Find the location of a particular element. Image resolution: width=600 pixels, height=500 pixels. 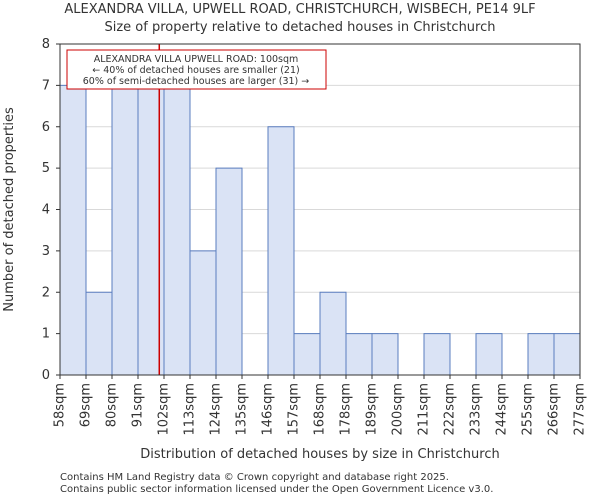

x-tick-label: 244sqm is located at coordinates (502, 409).